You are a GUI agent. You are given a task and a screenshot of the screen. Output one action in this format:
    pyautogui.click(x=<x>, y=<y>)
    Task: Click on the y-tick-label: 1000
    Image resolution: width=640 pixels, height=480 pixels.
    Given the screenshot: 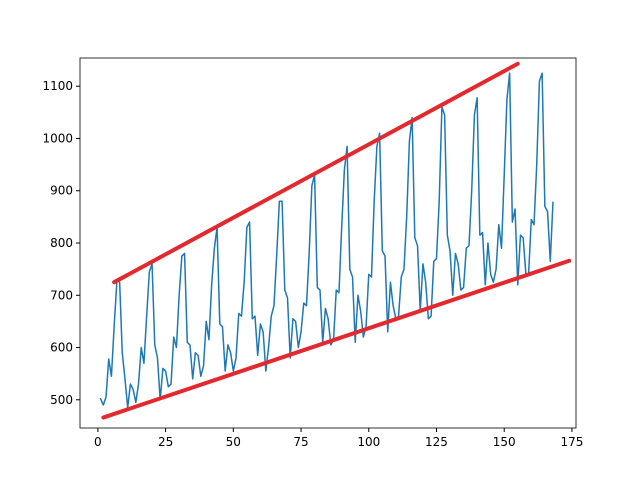 What is the action you would take?
    pyautogui.click(x=57, y=138)
    